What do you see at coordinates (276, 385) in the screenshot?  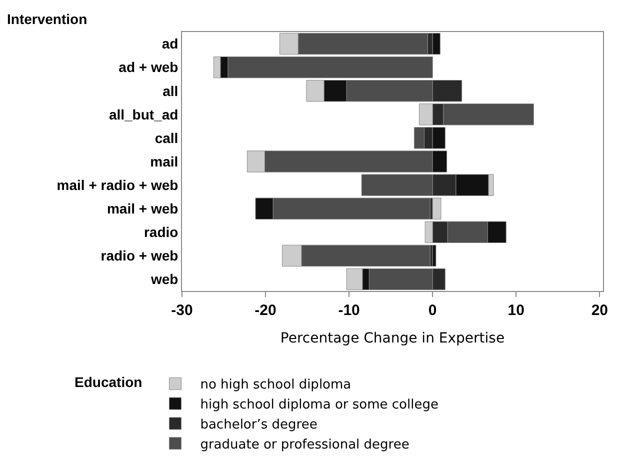 I see `legend-label: no high school diploma` at bounding box center [276, 385].